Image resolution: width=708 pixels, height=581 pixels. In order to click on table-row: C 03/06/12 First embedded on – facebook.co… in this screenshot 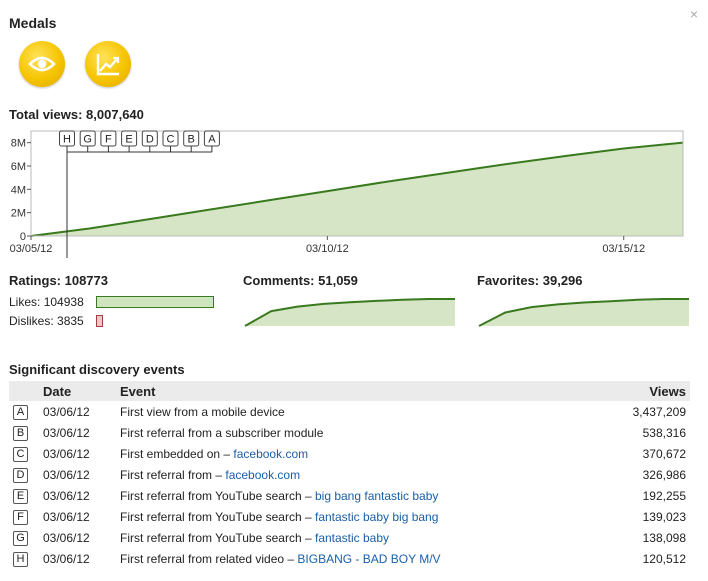, I will do `click(349, 453)`.